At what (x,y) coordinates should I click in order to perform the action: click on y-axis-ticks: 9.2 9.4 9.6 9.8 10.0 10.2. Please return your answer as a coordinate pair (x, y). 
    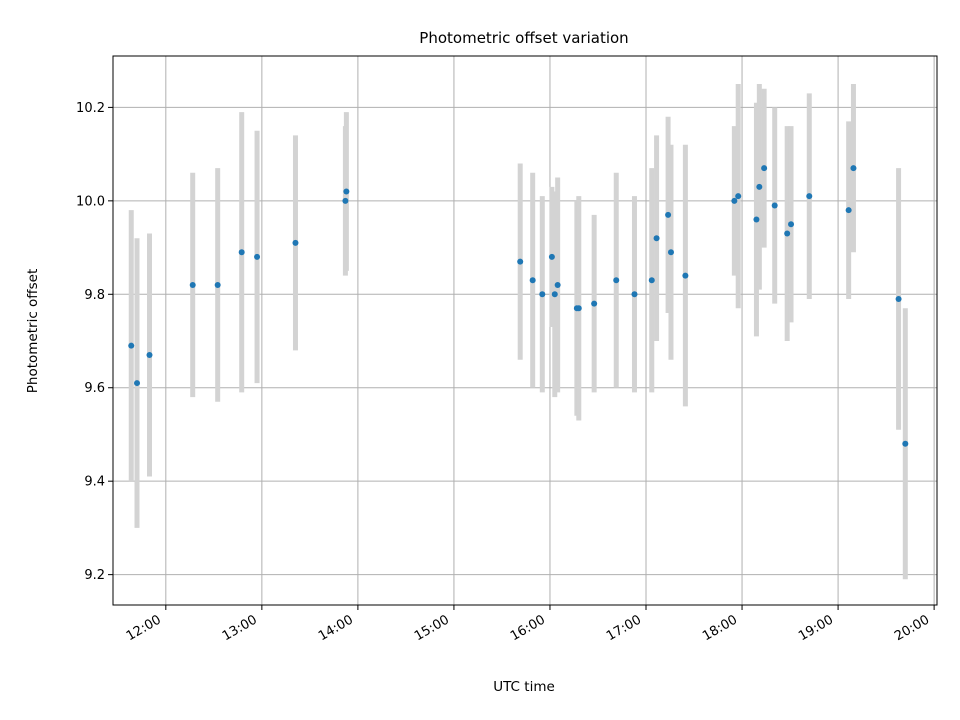
    Looking at the image, I should click on (94, 342).